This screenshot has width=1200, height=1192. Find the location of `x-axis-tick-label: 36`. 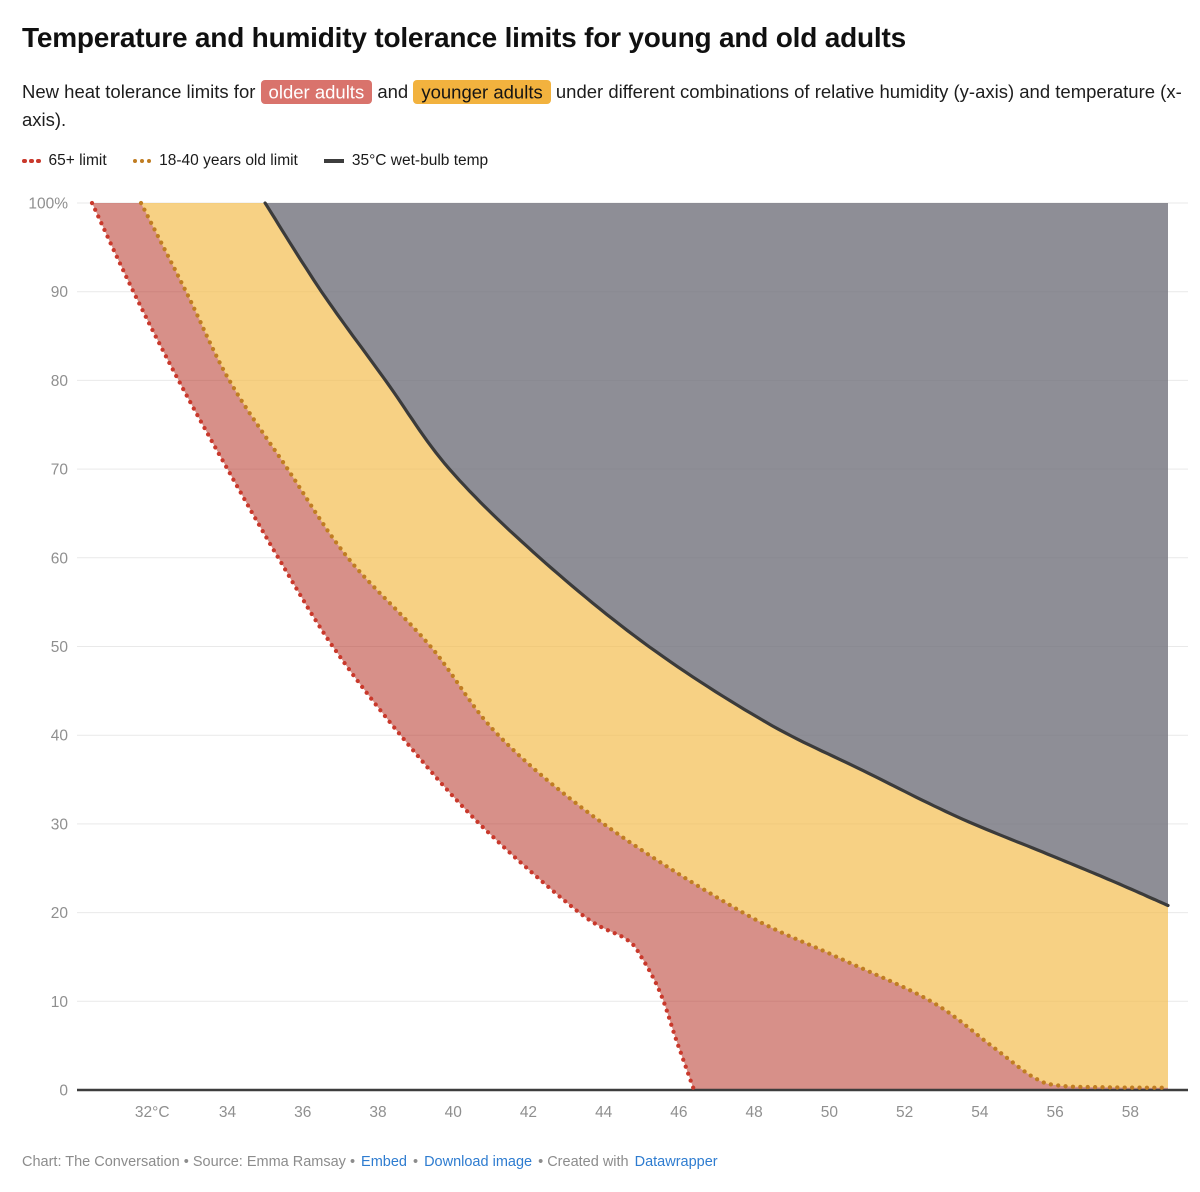

x-axis-tick-label: 36 is located at coordinates (302, 1112).